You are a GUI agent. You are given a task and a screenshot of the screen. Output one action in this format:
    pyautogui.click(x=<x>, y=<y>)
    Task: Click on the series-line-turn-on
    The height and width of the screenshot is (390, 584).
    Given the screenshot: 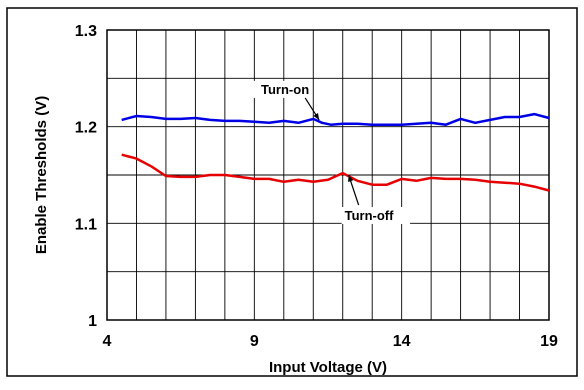 What is the action you would take?
    pyautogui.click(x=335, y=119)
    